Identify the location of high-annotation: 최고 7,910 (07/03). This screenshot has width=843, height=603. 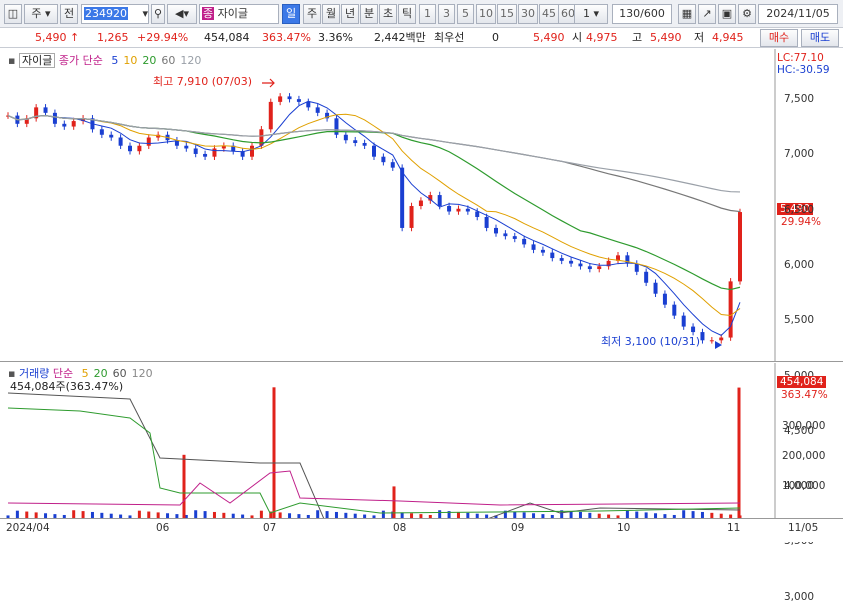
(203, 81).